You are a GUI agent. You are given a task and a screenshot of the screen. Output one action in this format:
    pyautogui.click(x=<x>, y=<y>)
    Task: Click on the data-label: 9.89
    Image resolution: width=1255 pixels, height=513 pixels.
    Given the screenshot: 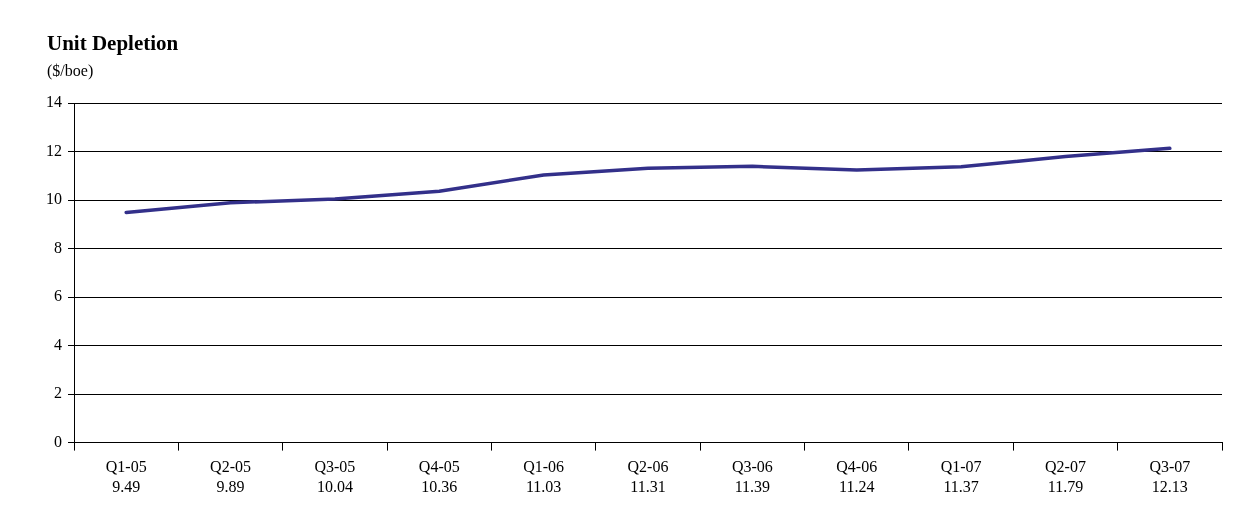 What is the action you would take?
    pyautogui.click(x=230, y=486)
    